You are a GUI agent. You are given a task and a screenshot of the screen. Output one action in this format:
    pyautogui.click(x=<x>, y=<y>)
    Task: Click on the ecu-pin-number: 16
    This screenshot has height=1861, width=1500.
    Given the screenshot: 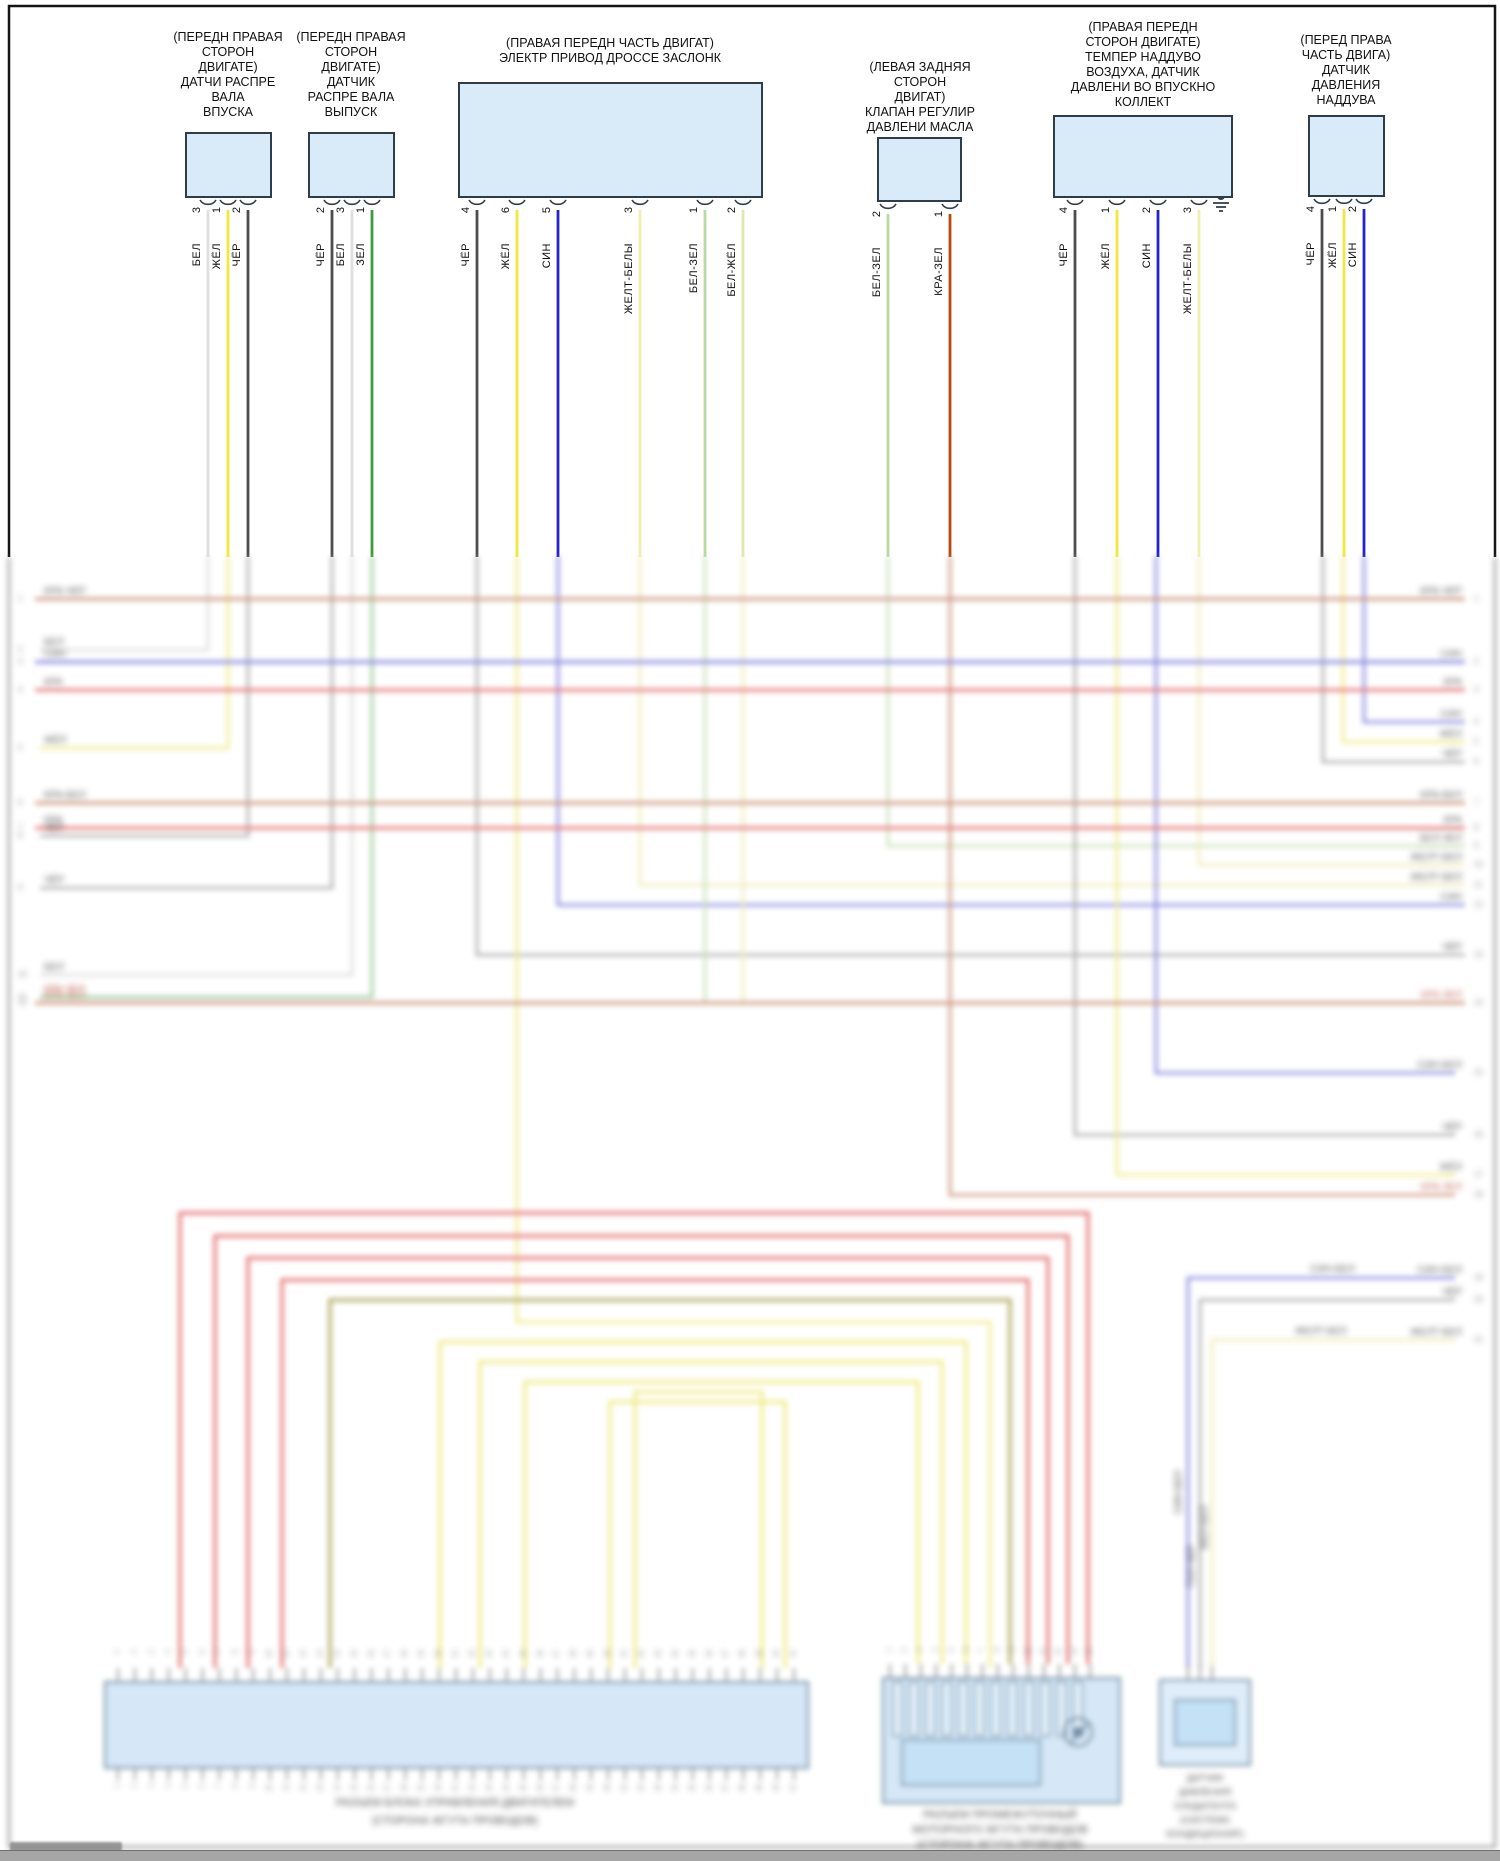 What is the action you would take?
    pyautogui.click(x=371, y=1788)
    